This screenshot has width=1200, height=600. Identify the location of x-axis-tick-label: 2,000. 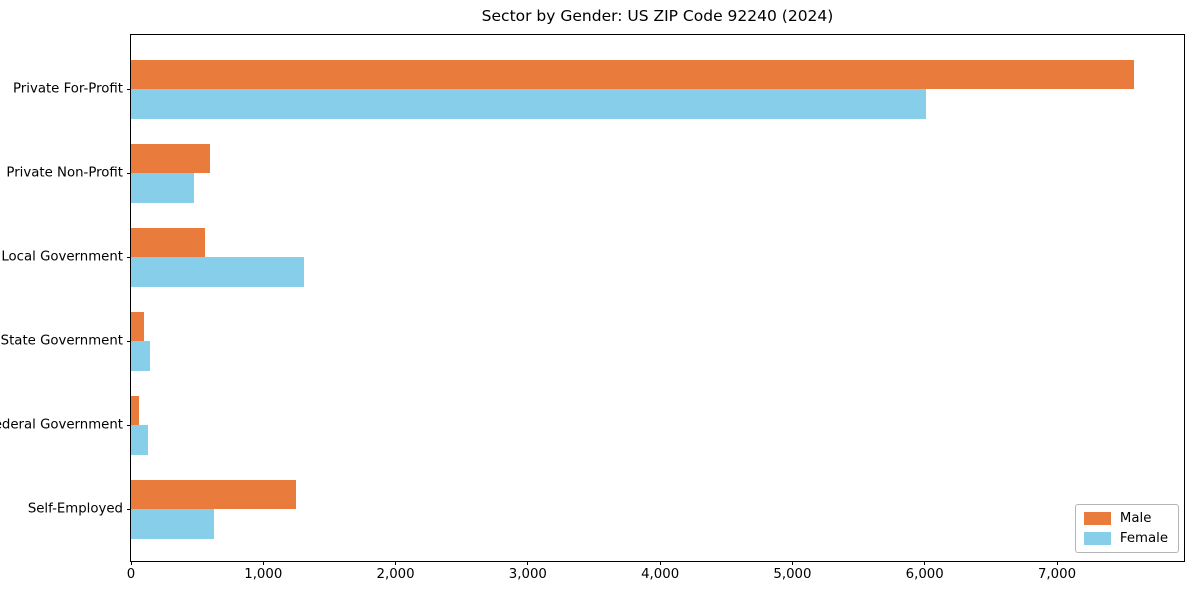
(395, 574).